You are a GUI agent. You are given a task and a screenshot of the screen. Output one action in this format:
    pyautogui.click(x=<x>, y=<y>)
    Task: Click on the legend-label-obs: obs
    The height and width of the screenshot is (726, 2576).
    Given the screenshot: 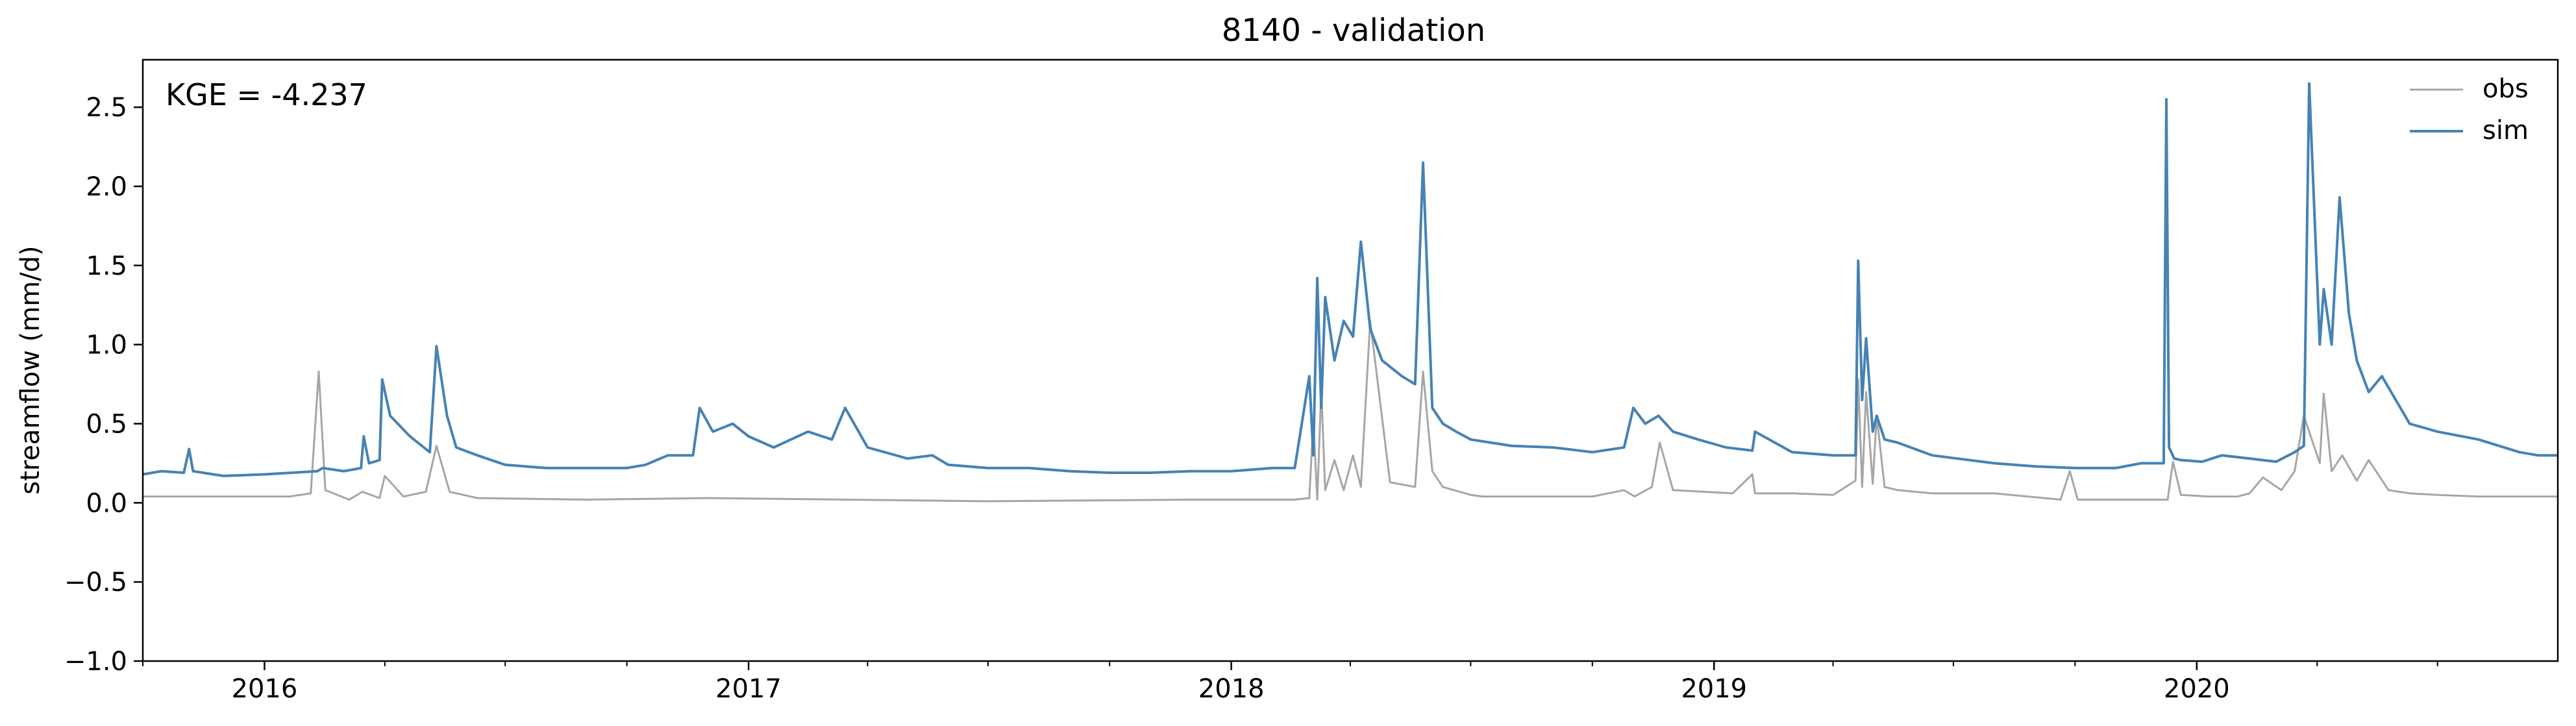 What is the action you would take?
    pyautogui.click(x=2506, y=89)
    